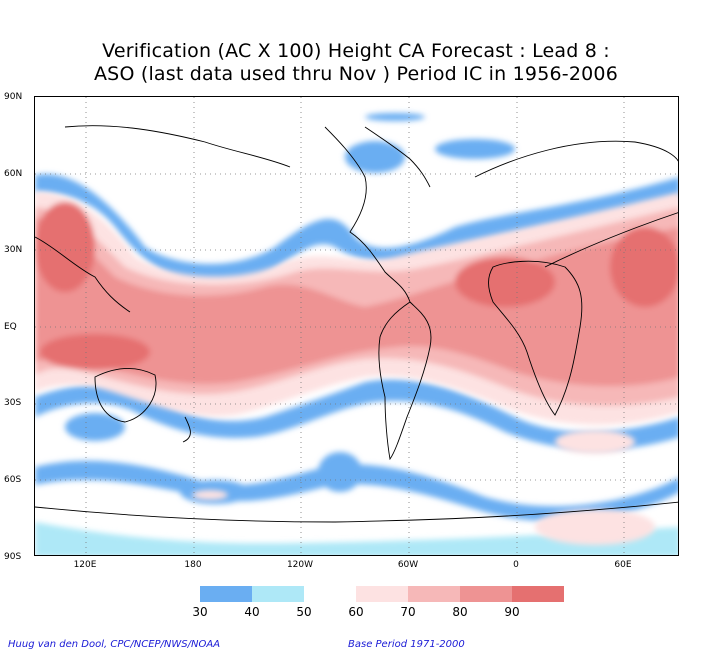  Describe the element at coordinates (252, 612) in the screenshot. I see `legend-label: 40` at that location.